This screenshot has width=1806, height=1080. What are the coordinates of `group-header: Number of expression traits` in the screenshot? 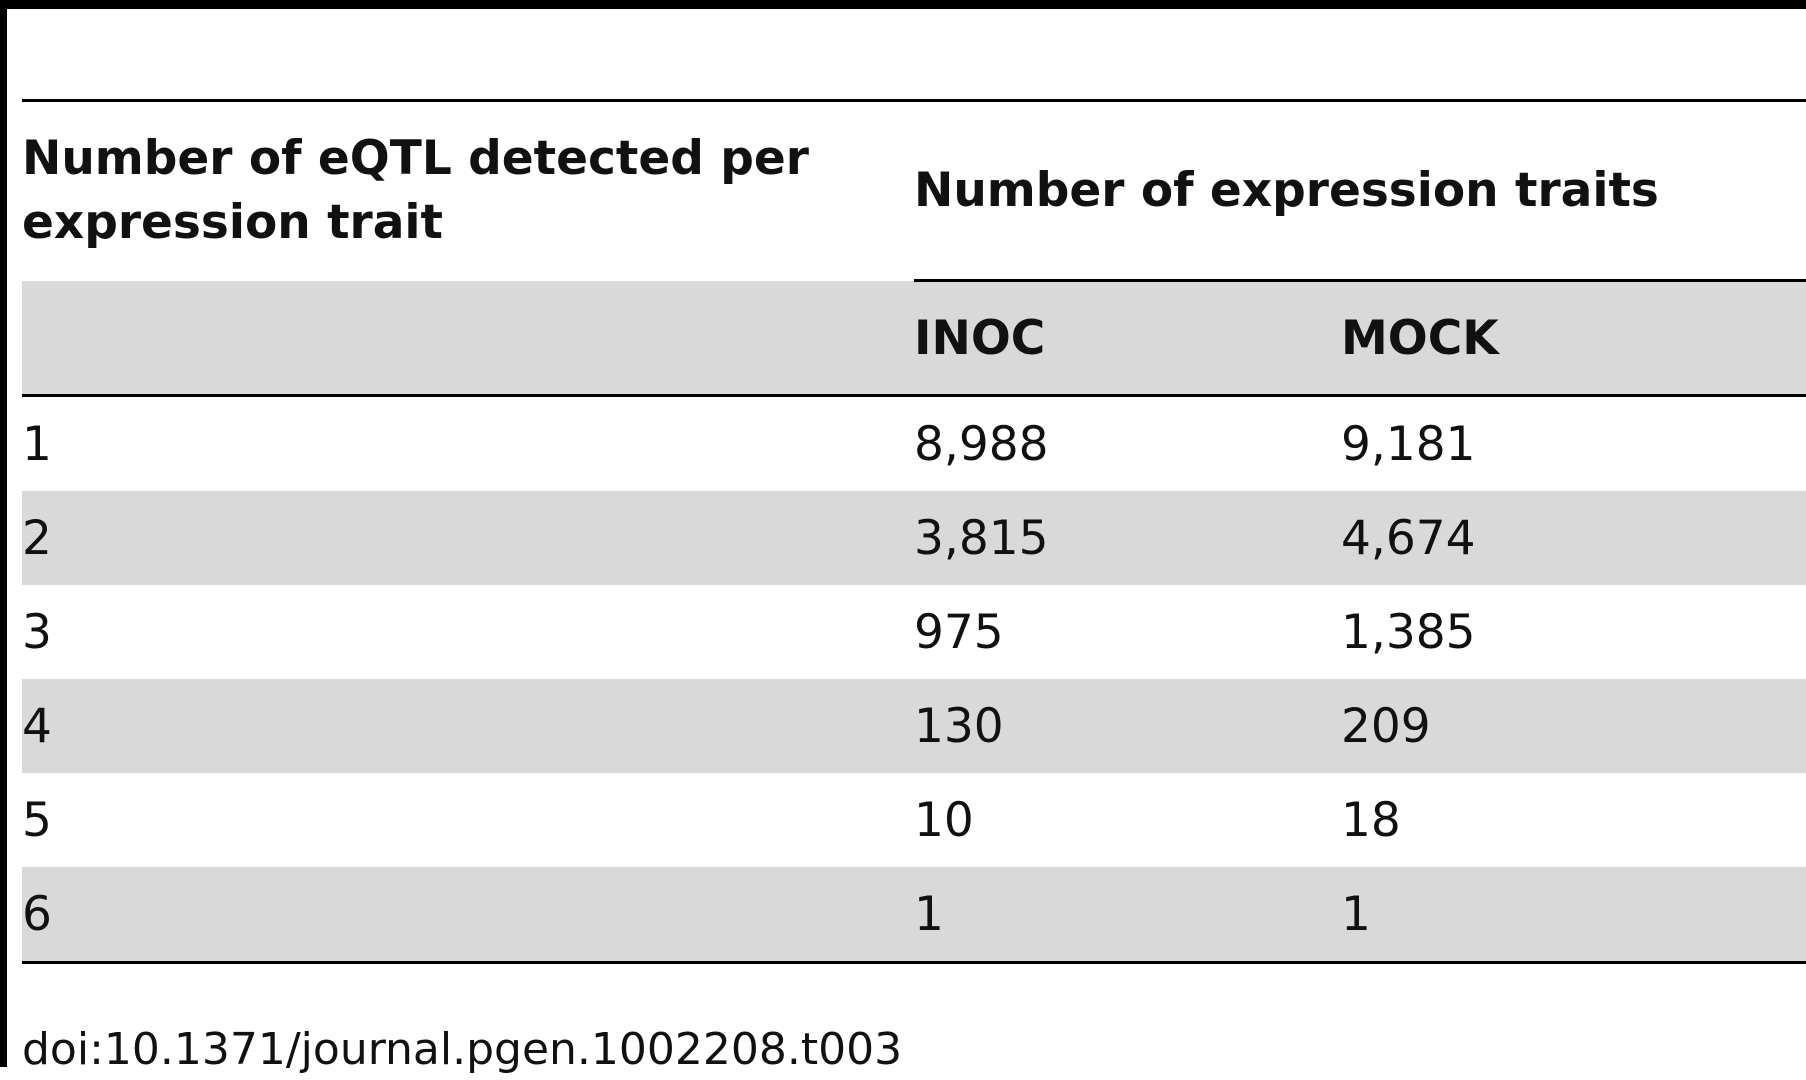 It's located at (1360, 190).